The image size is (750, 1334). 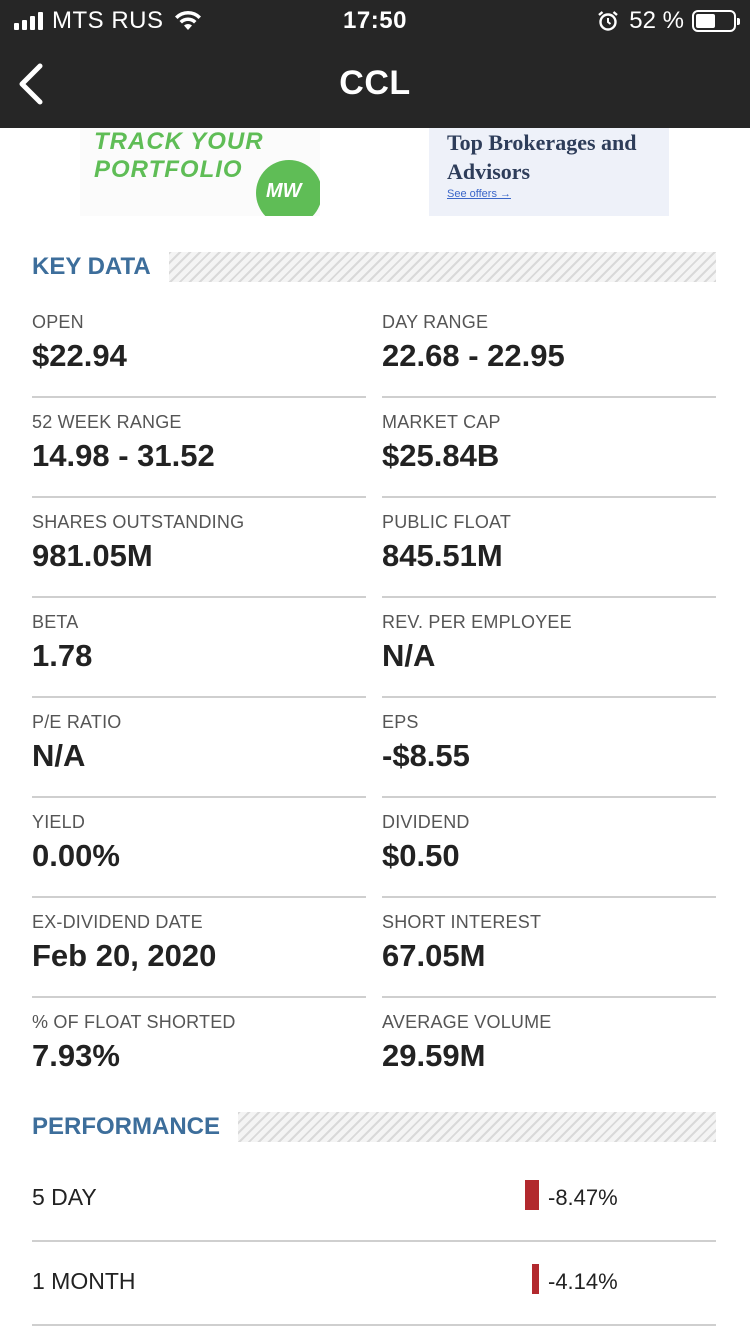 What do you see at coordinates (117, 922) in the screenshot?
I see `cell-label: EX-DIVIDEND DATE` at bounding box center [117, 922].